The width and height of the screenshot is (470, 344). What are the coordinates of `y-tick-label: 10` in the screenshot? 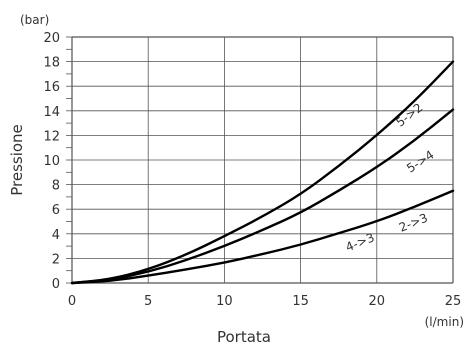 It's located at (51, 161).